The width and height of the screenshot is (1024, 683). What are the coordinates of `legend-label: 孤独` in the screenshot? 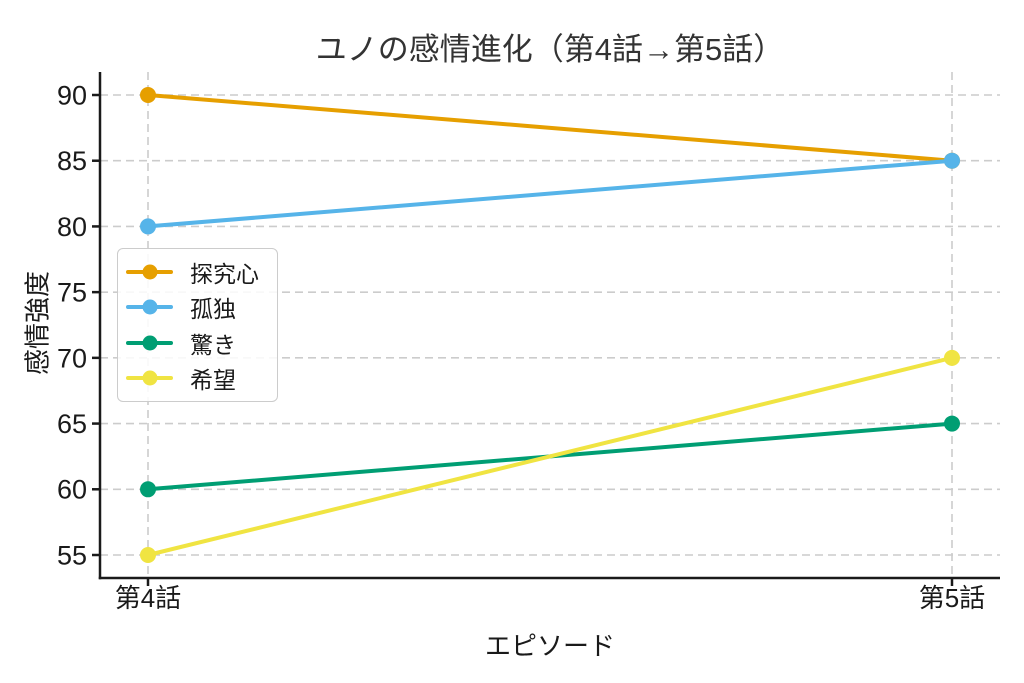 It's located at (213, 309).